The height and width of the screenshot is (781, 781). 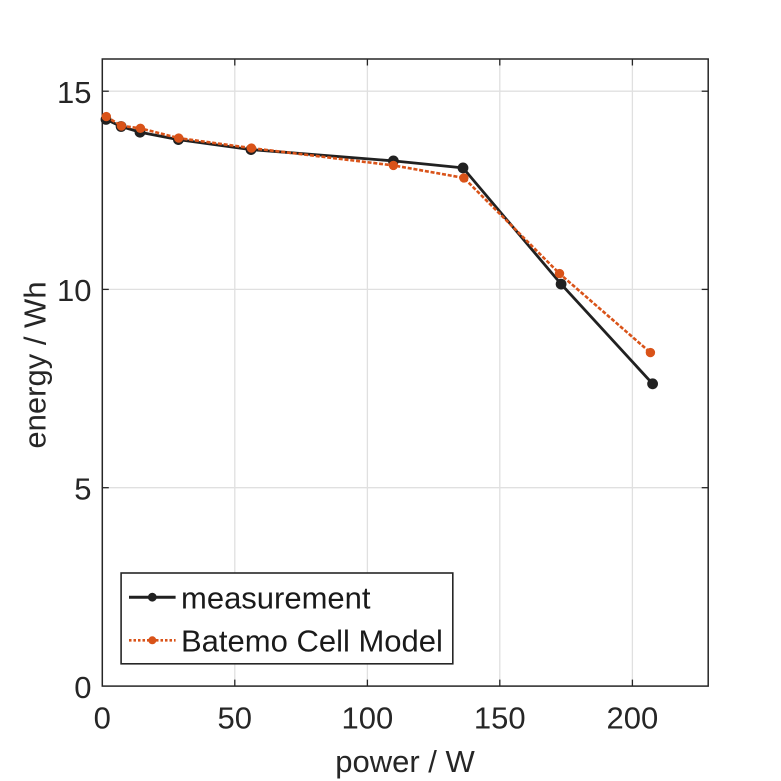 What do you see at coordinates (82, 489) in the screenshot?
I see `svg-text: 5` at bounding box center [82, 489].